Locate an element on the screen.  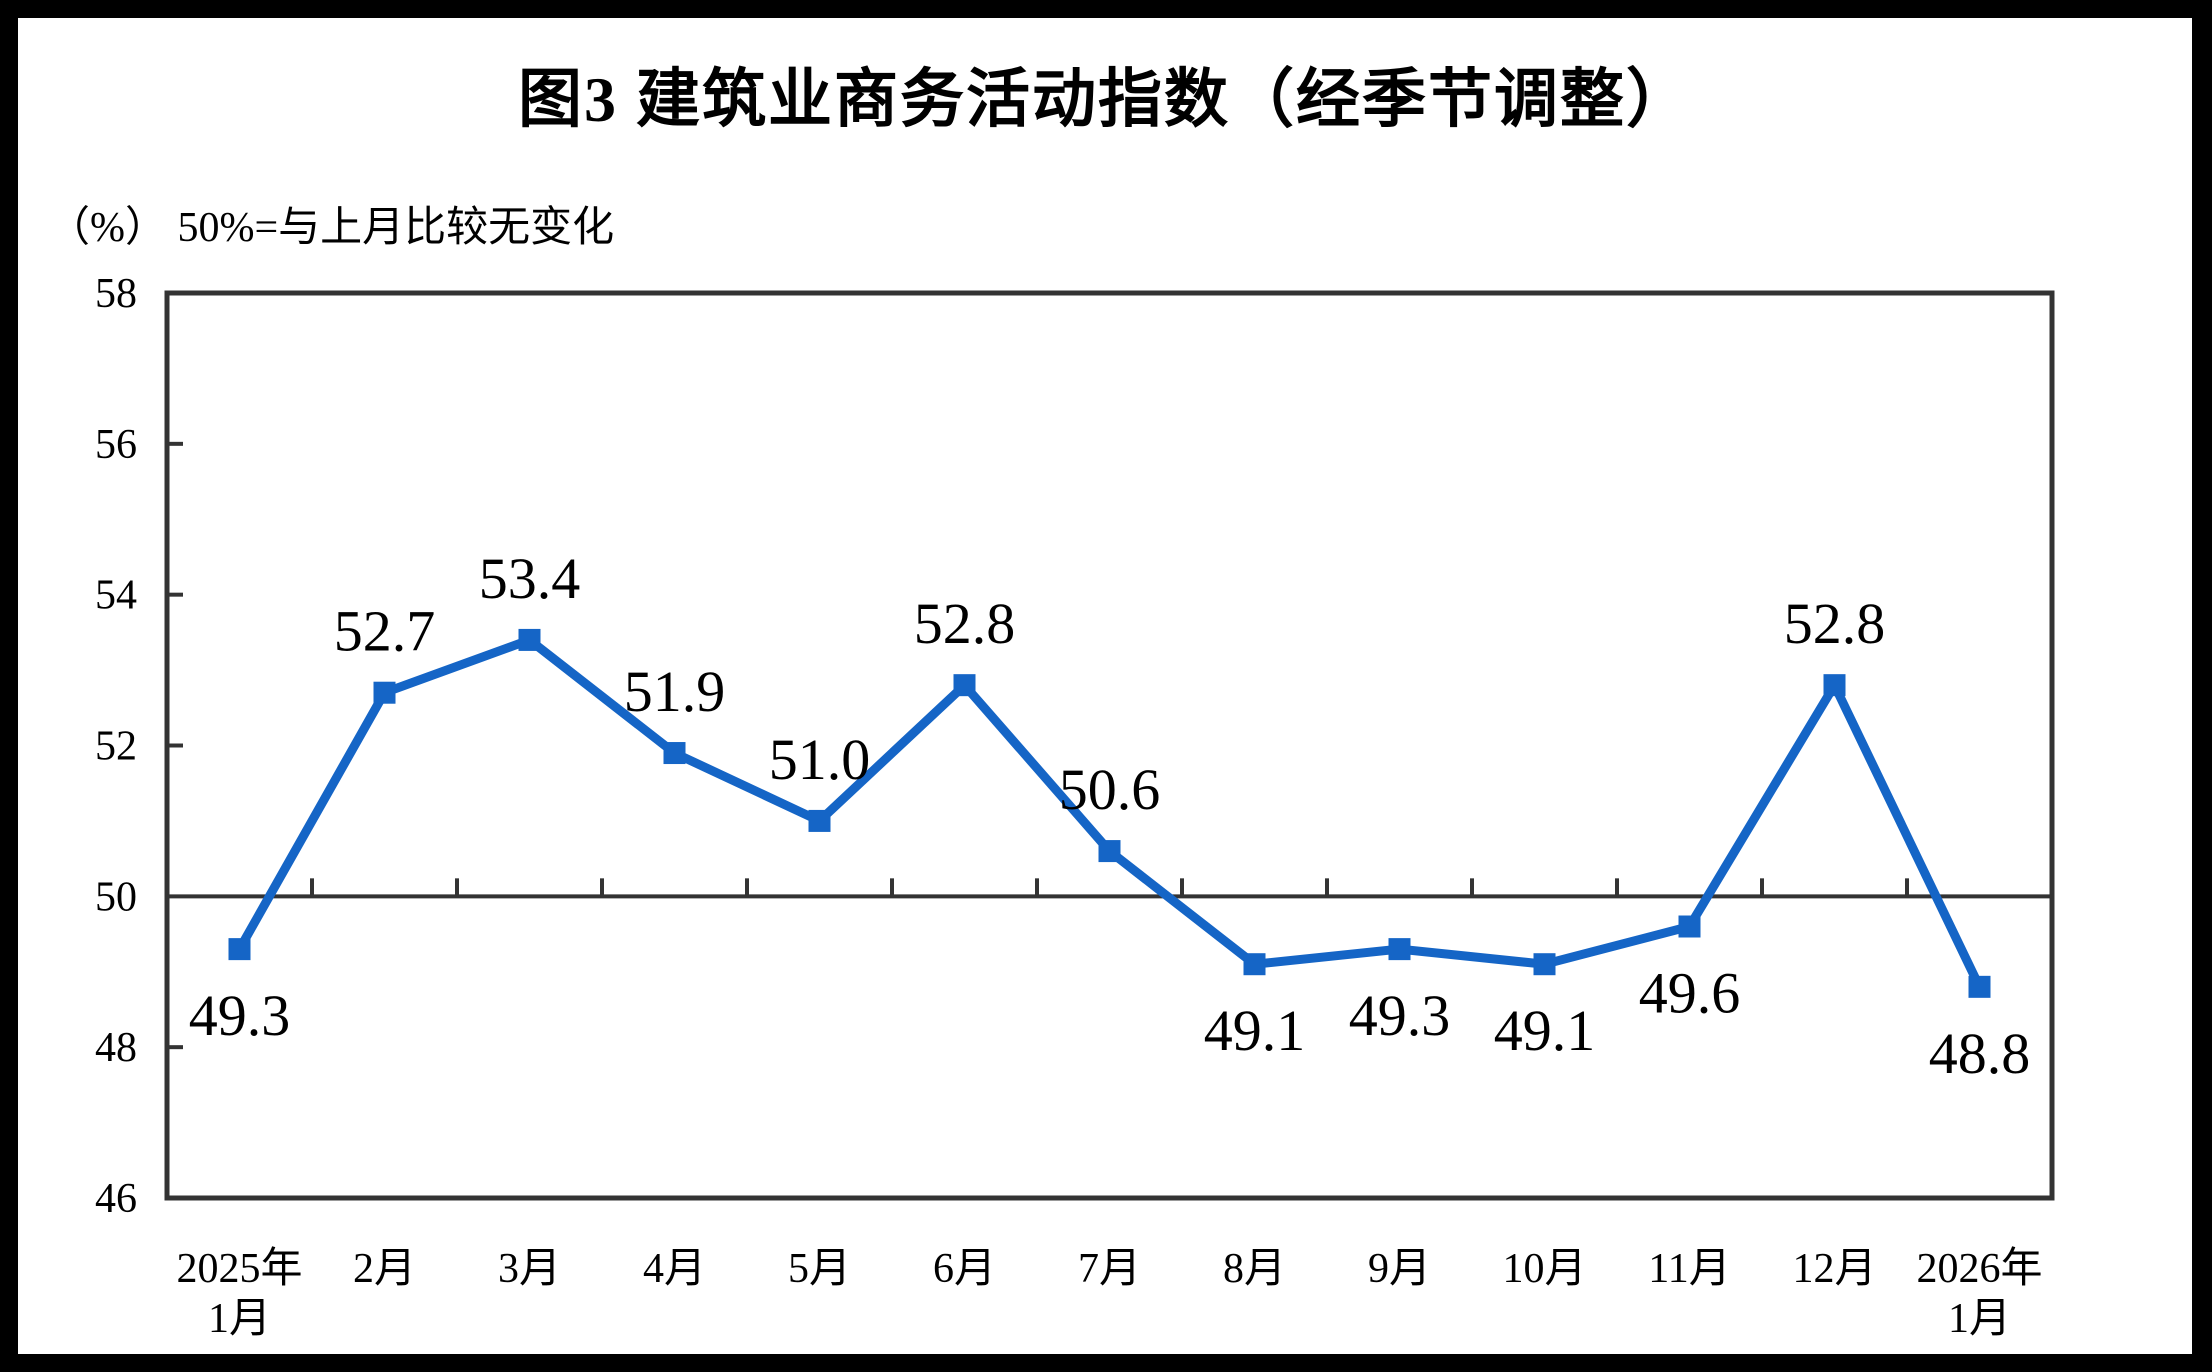
x-tick-label: 8月 is located at coordinates (1254, 1269).